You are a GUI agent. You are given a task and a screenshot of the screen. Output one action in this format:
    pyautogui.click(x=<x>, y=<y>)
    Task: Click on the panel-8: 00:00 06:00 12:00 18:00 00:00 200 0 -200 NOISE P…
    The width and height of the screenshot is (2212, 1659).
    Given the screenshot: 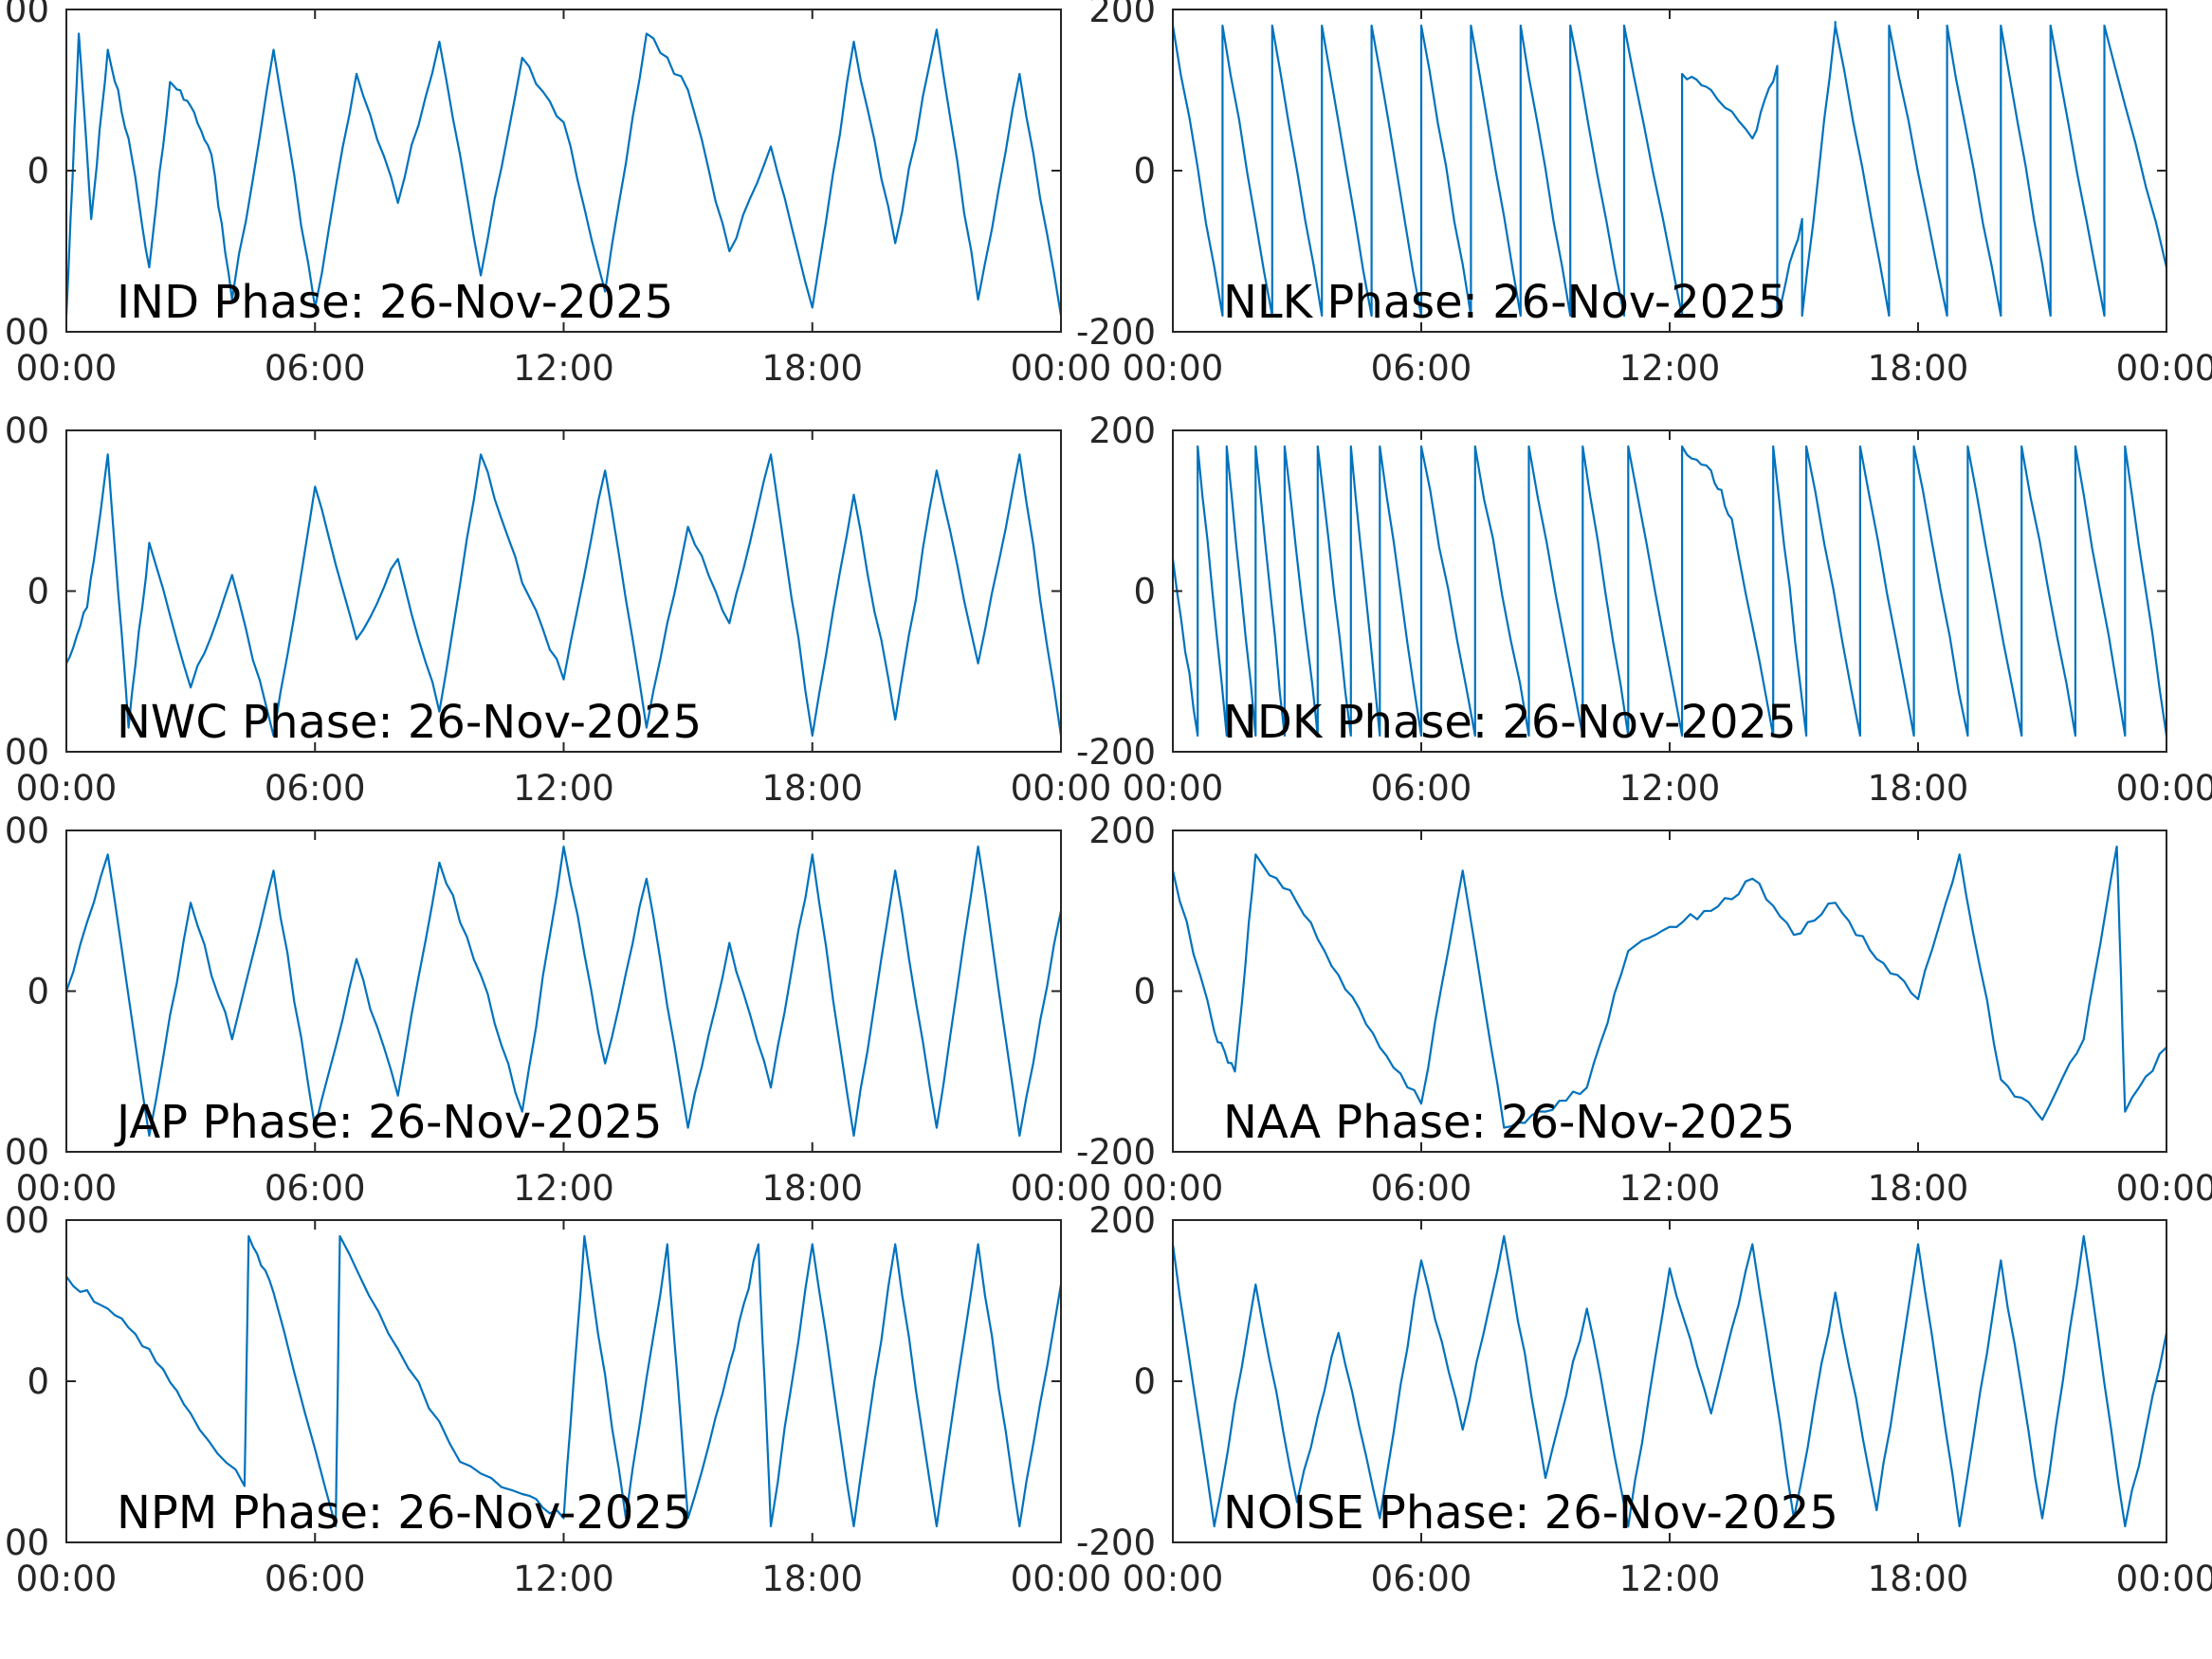 What is the action you would take?
    pyautogui.click(x=1644, y=1399)
    